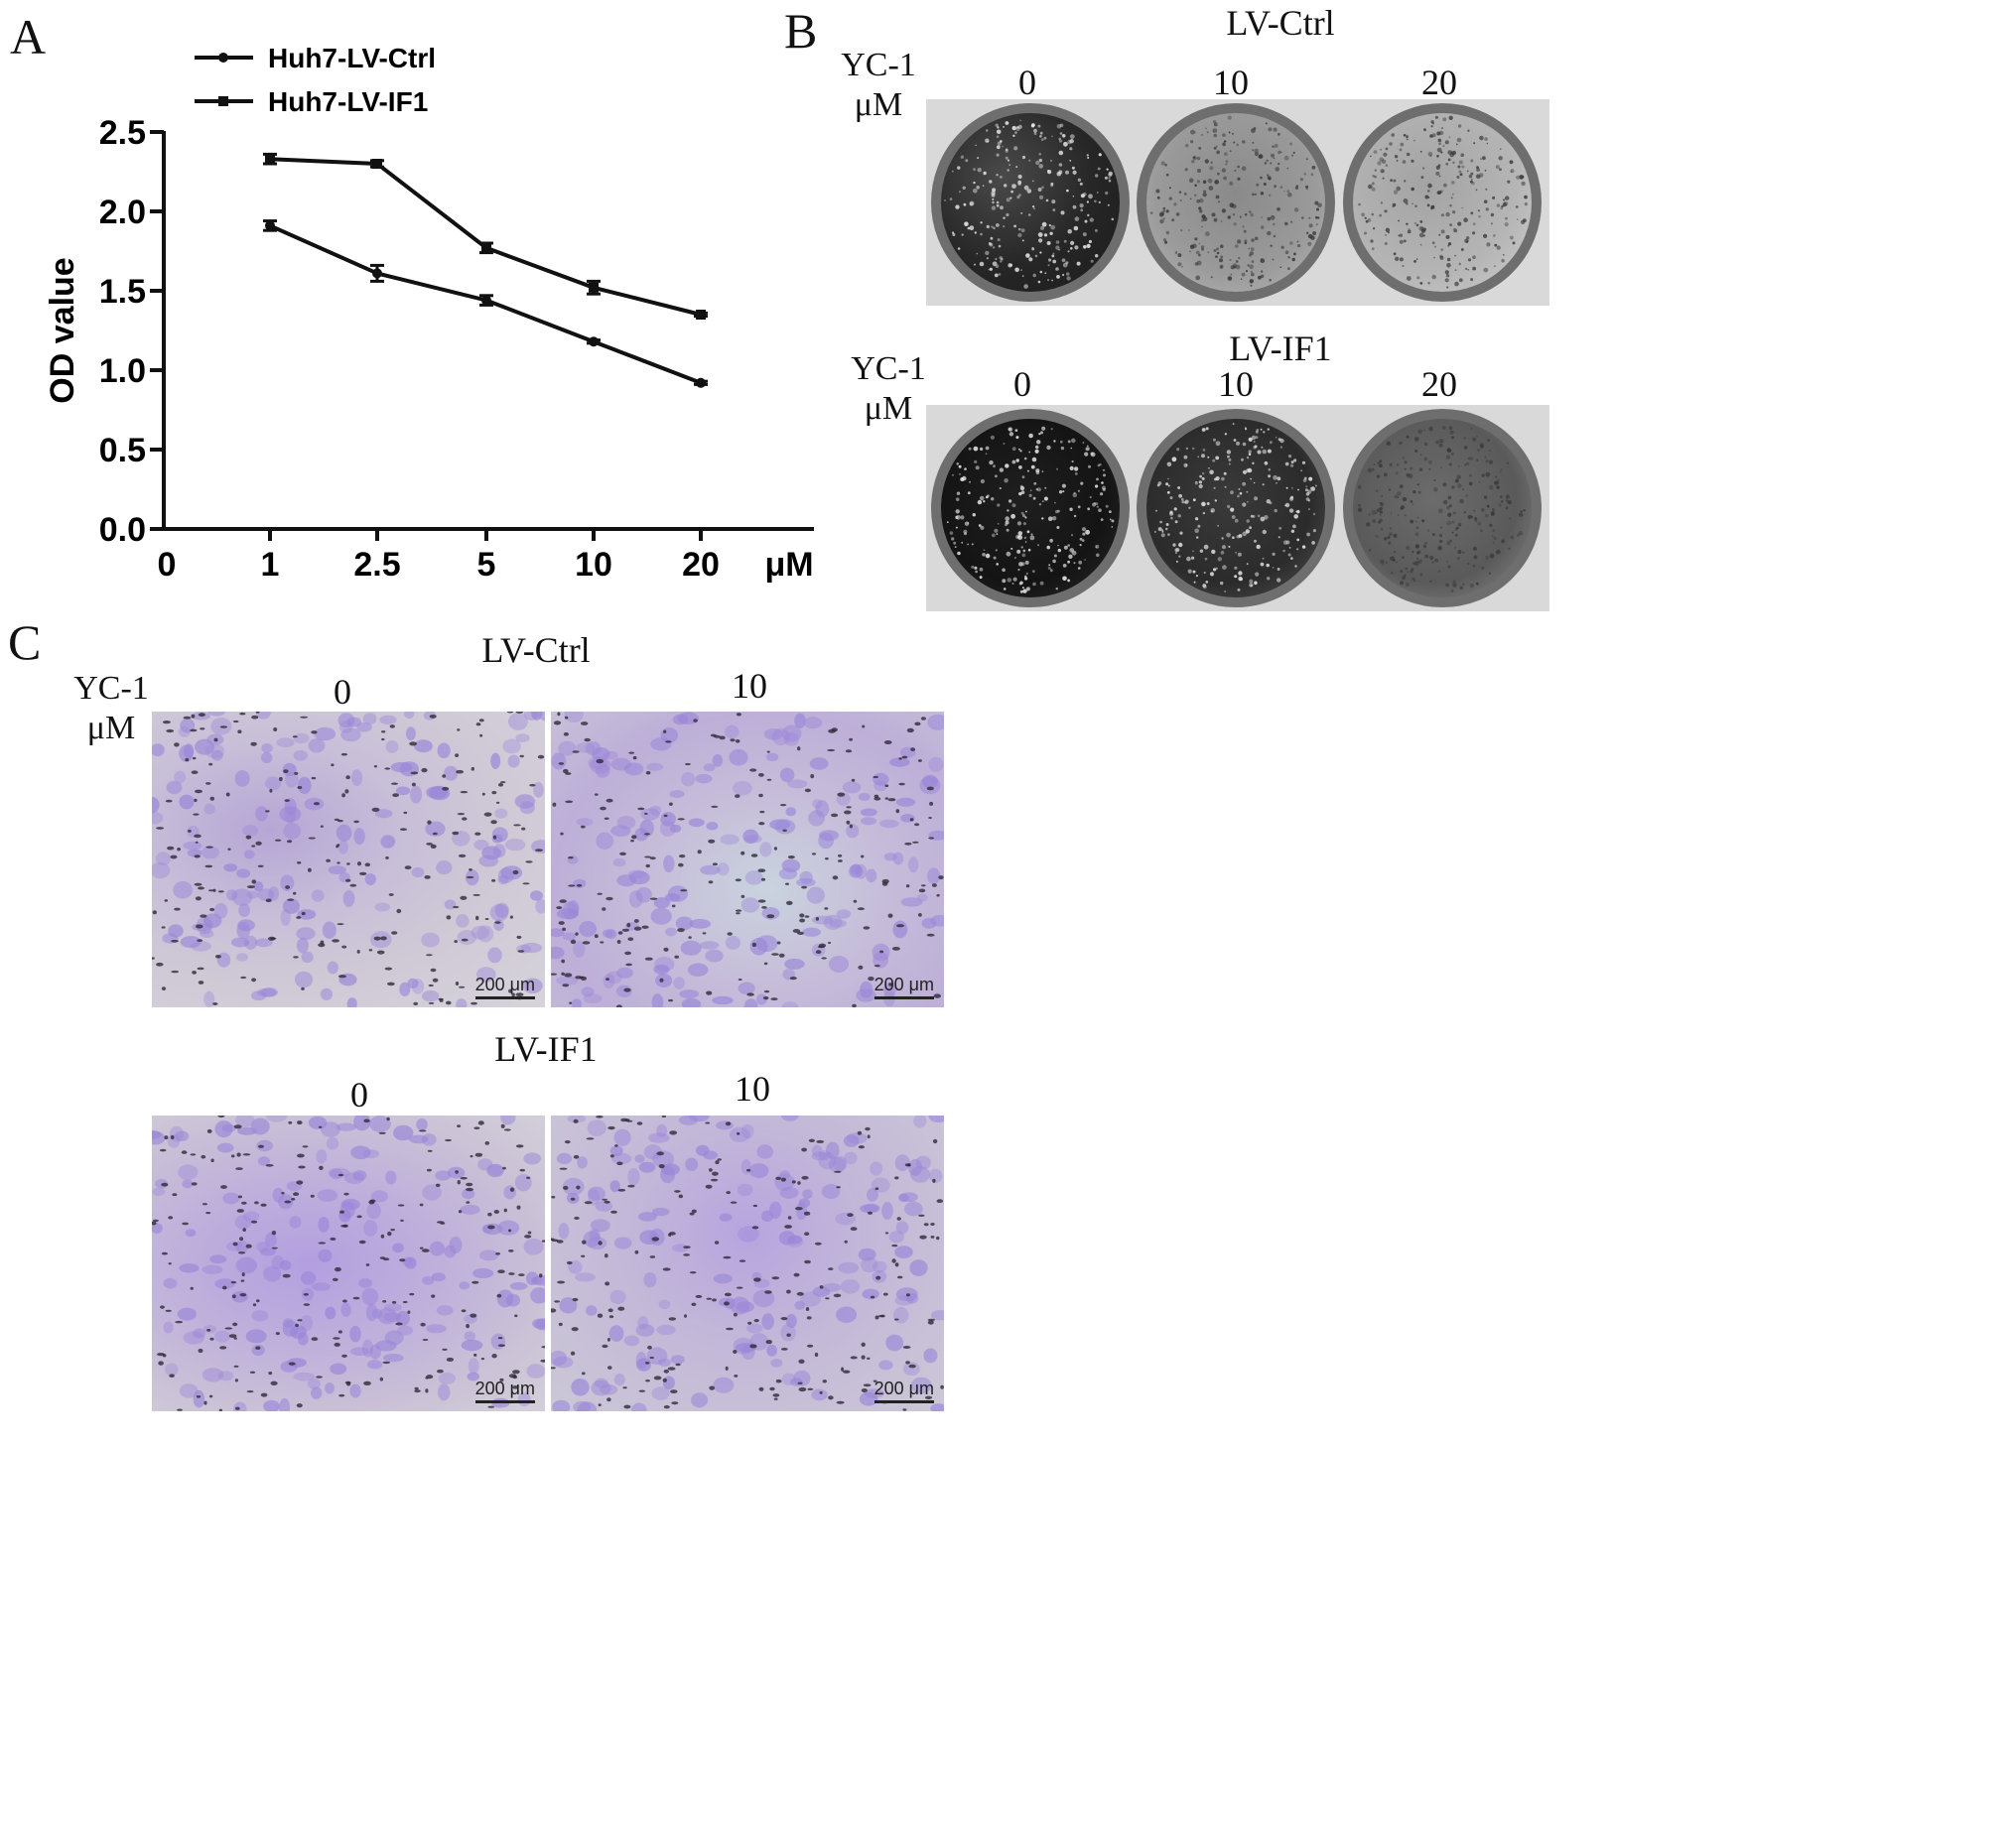 The image size is (2016, 1840). I want to click on x-ticks: 0 1 2.5 5 10 20, so click(439, 557).